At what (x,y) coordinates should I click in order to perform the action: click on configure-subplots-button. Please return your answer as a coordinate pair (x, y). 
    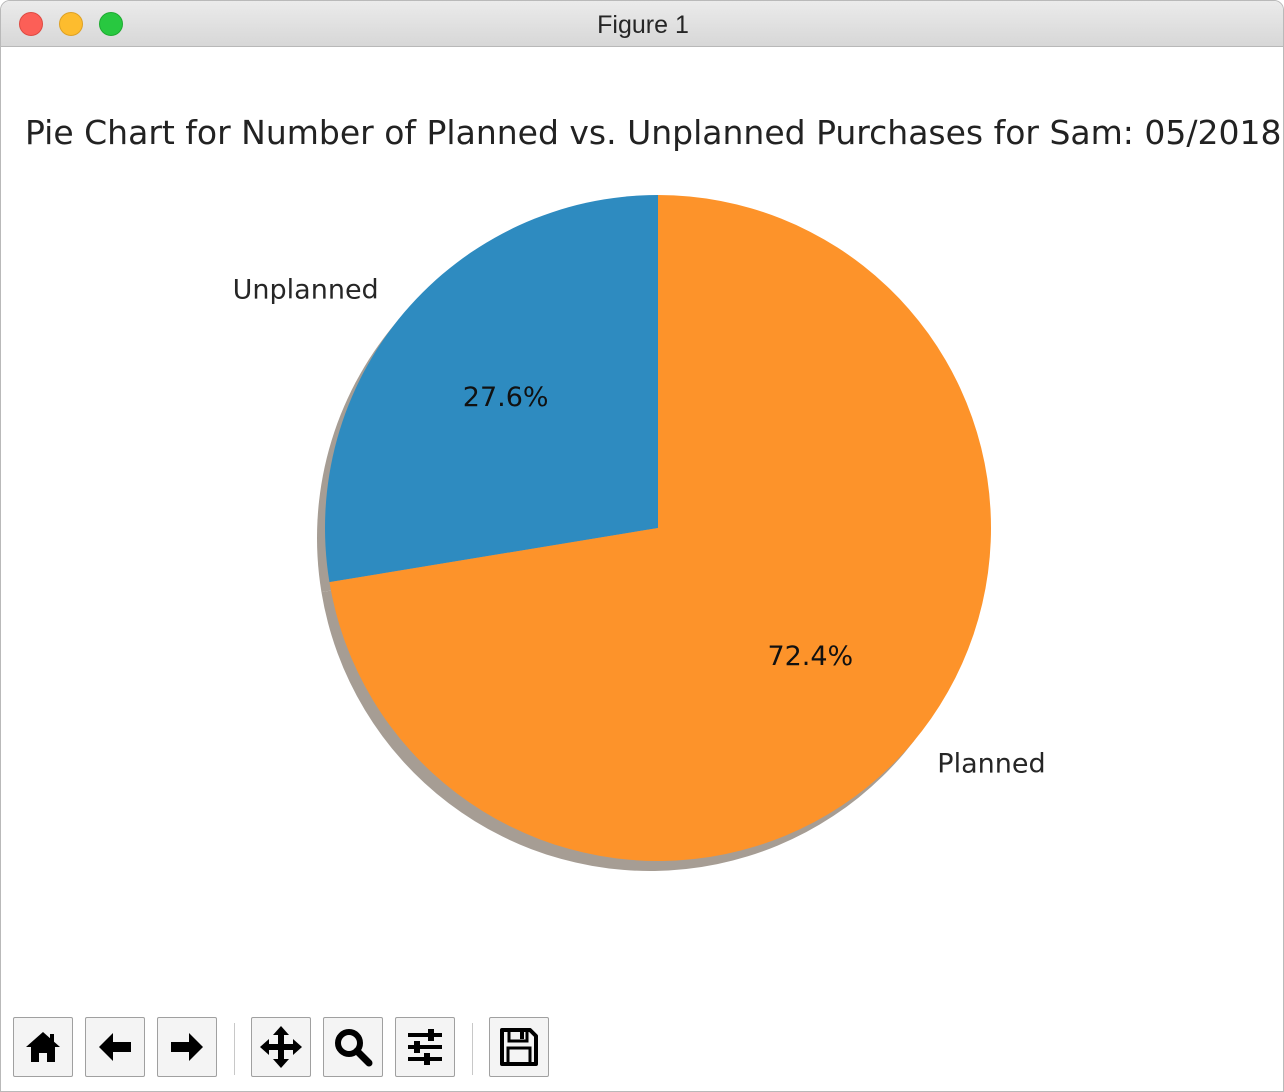
    Looking at the image, I should click on (425, 1047).